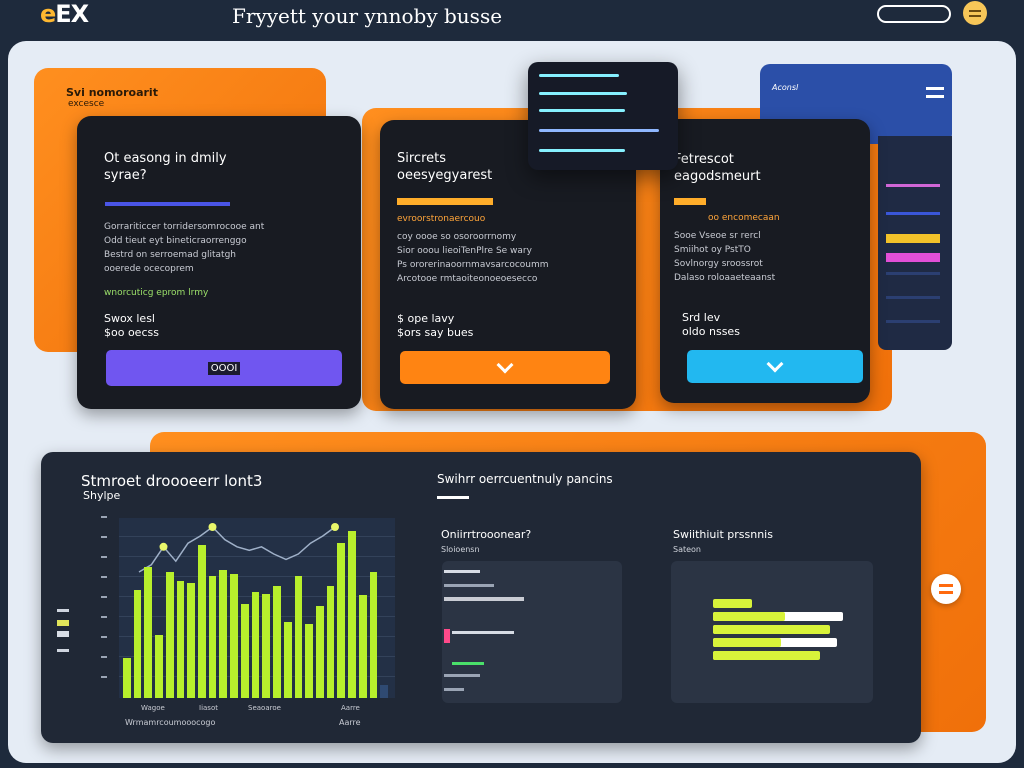 The image size is (1024, 768). I want to click on plan-price-label: Srd lev, so click(701, 317).